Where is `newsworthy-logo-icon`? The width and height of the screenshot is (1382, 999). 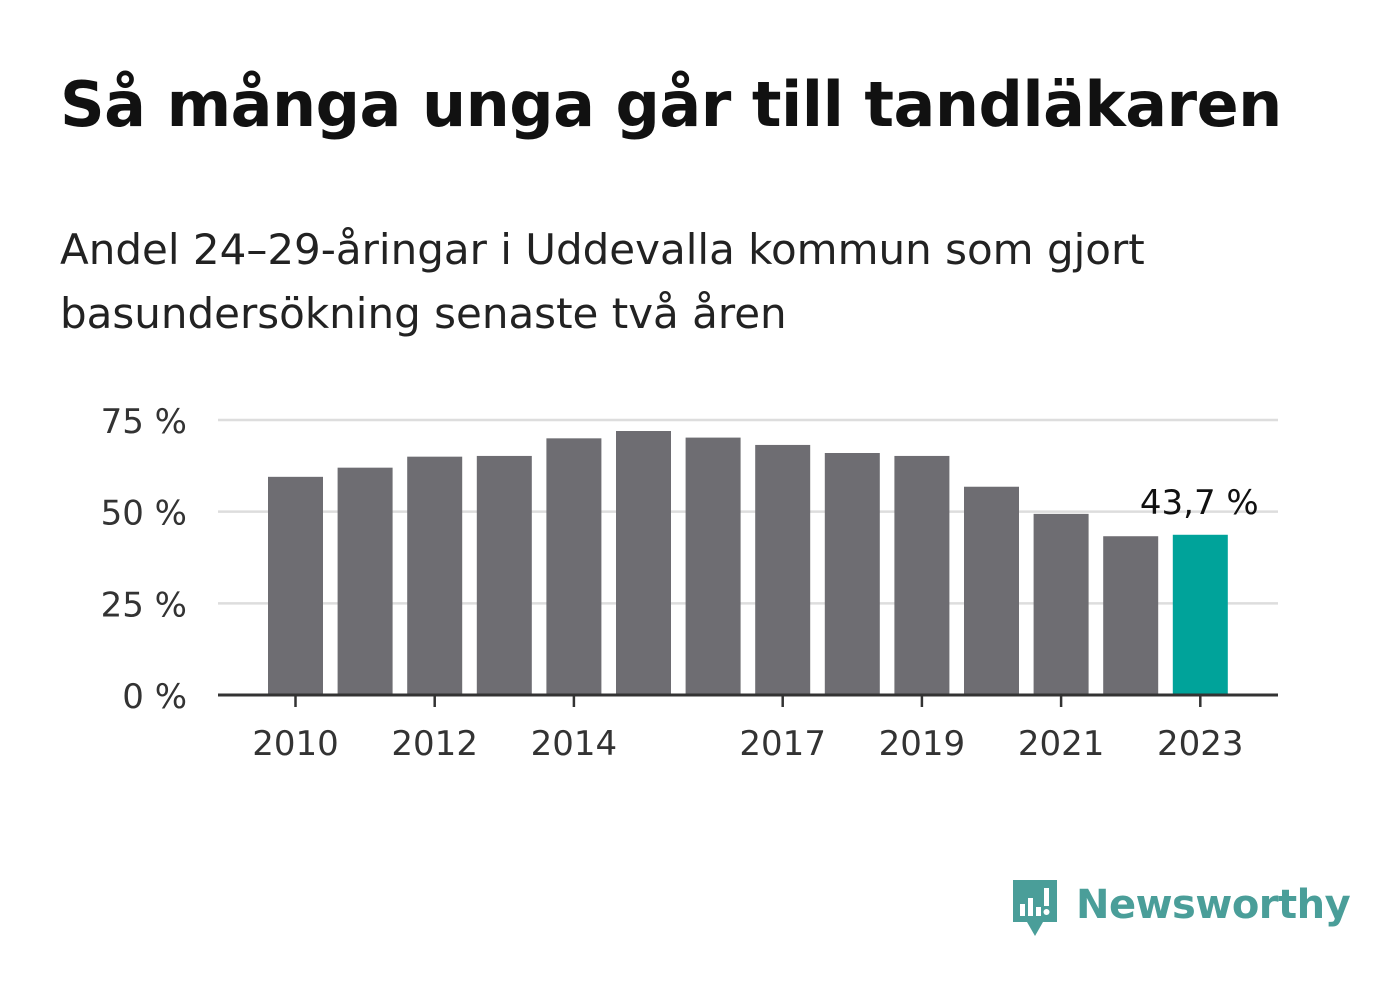 newsworthy-logo-icon is located at coordinates (1035, 908).